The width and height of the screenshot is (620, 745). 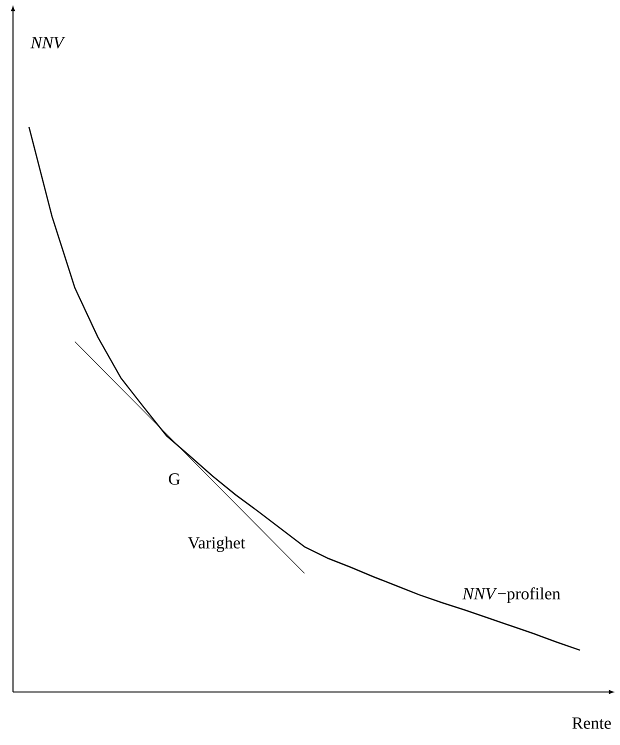 What do you see at coordinates (511, 595) in the screenshot?
I see `annotation: NNV−profilen` at bounding box center [511, 595].